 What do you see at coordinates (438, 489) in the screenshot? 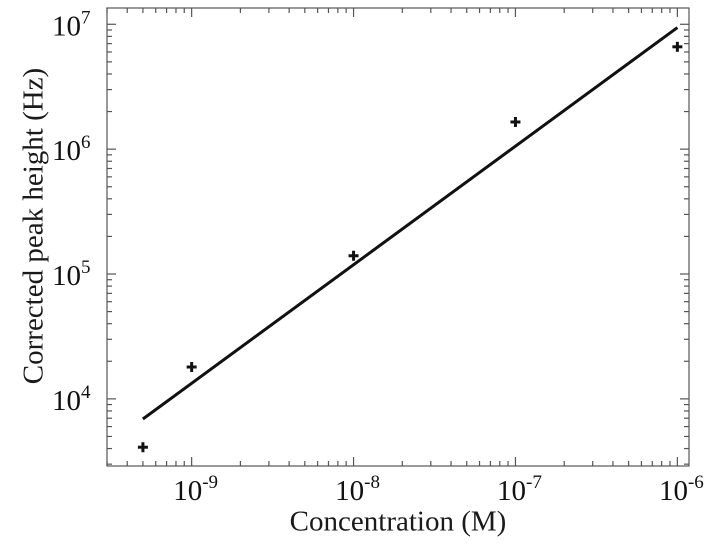
I see `x-tick-labels: 10⁻⁹ 10⁻⁸ 10⁻⁷ 10⁻⁶` at bounding box center [438, 489].